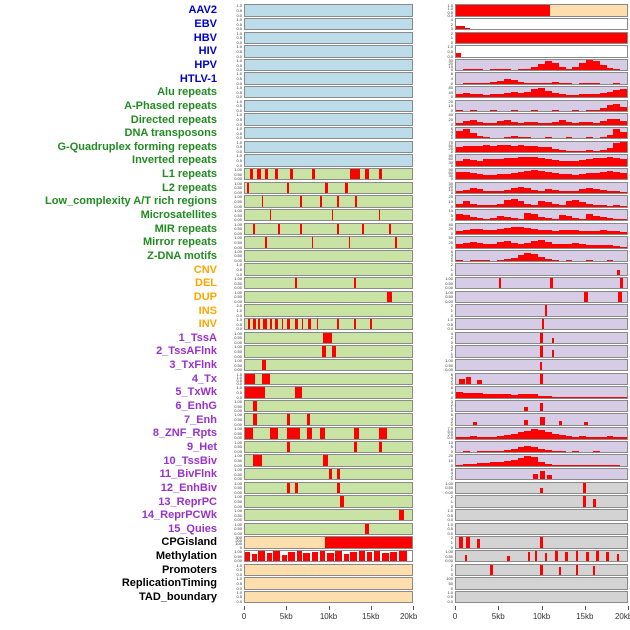  I want to click on y-tick-label: 20, so click(450, 197).